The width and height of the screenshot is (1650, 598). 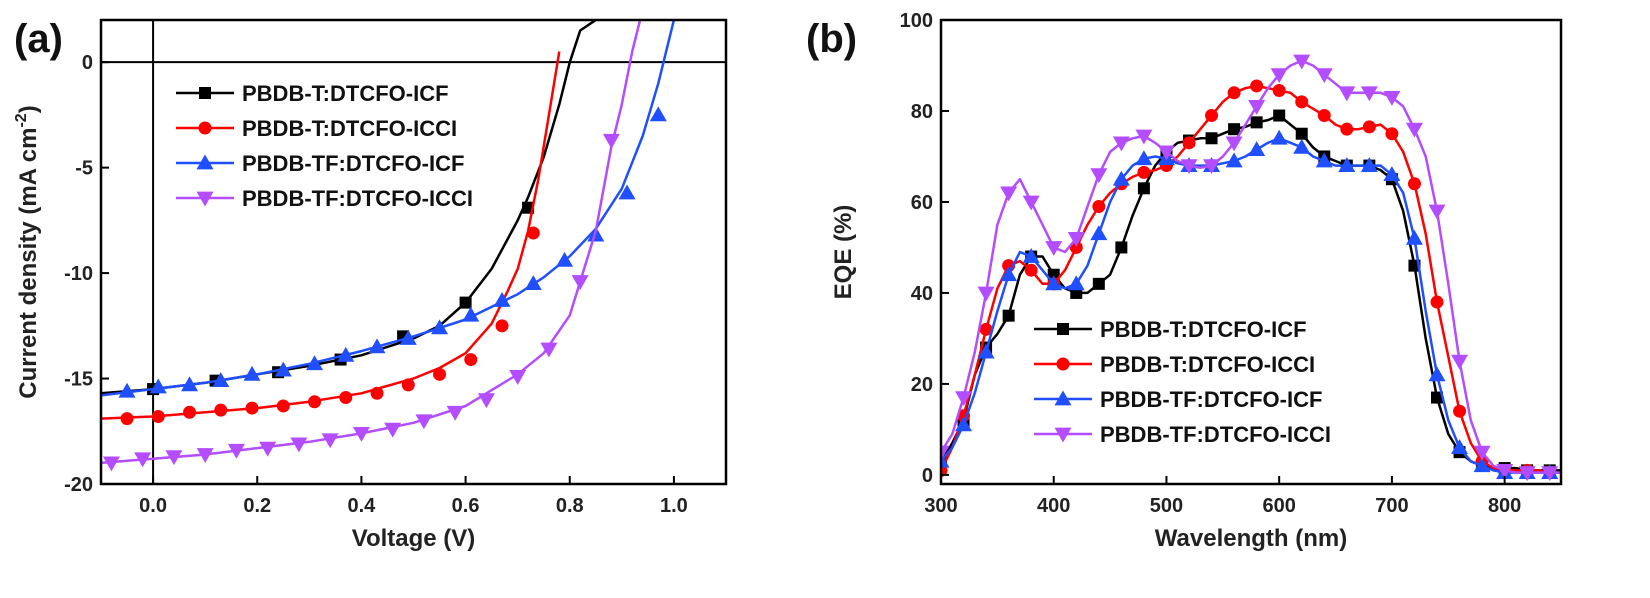 What do you see at coordinates (940, 506) in the screenshot?
I see `x-tick-label: 300` at bounding box center [940, 506].